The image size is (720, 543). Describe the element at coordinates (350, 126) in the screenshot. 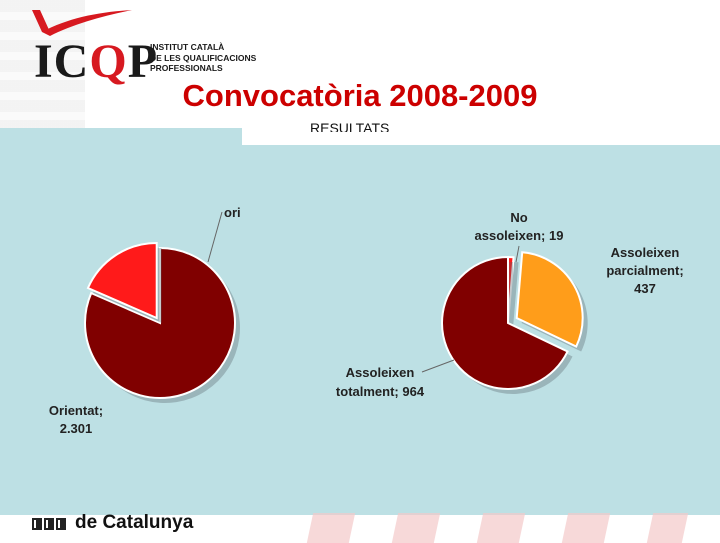

I see `slide-subtitle: RESULTATS` at that location.